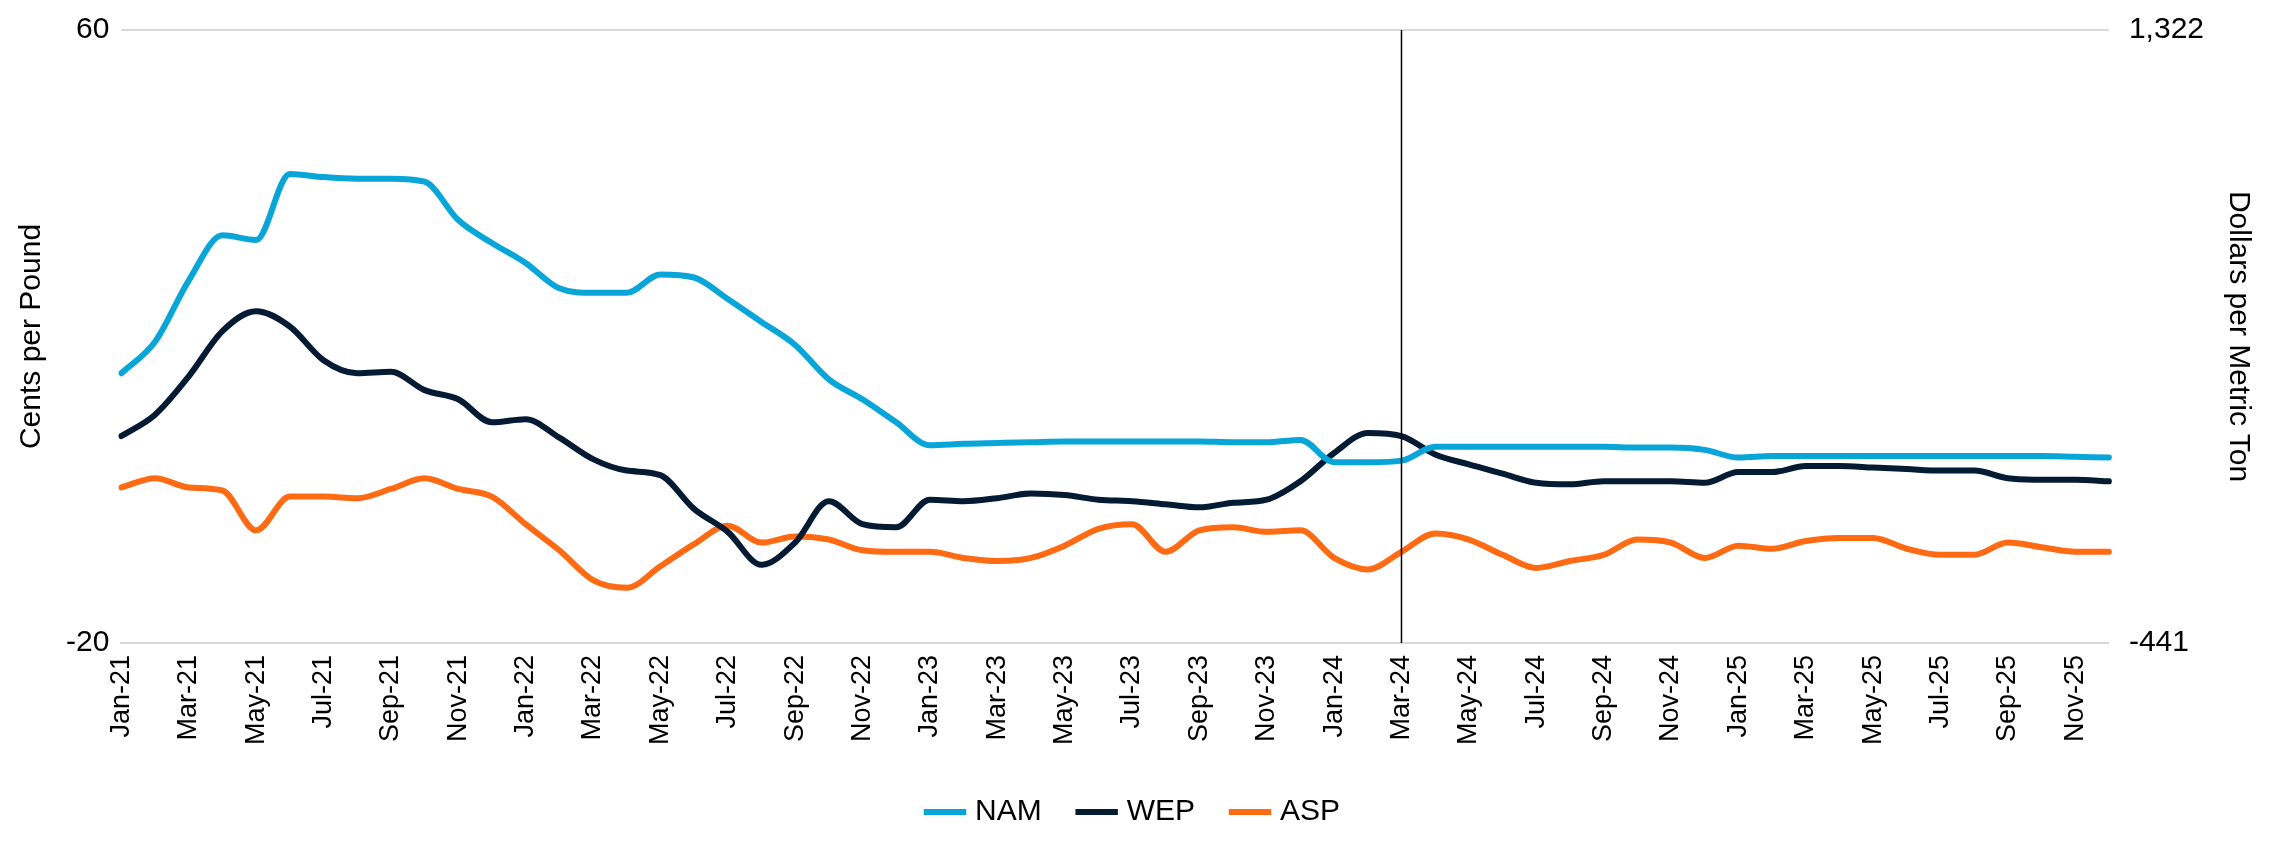 The width and height of the screenshot is (2280, 857). Describe the element at coordinates (2166, 28) in the screenshot. I see `y2-tick-label: 1,322` at that location.